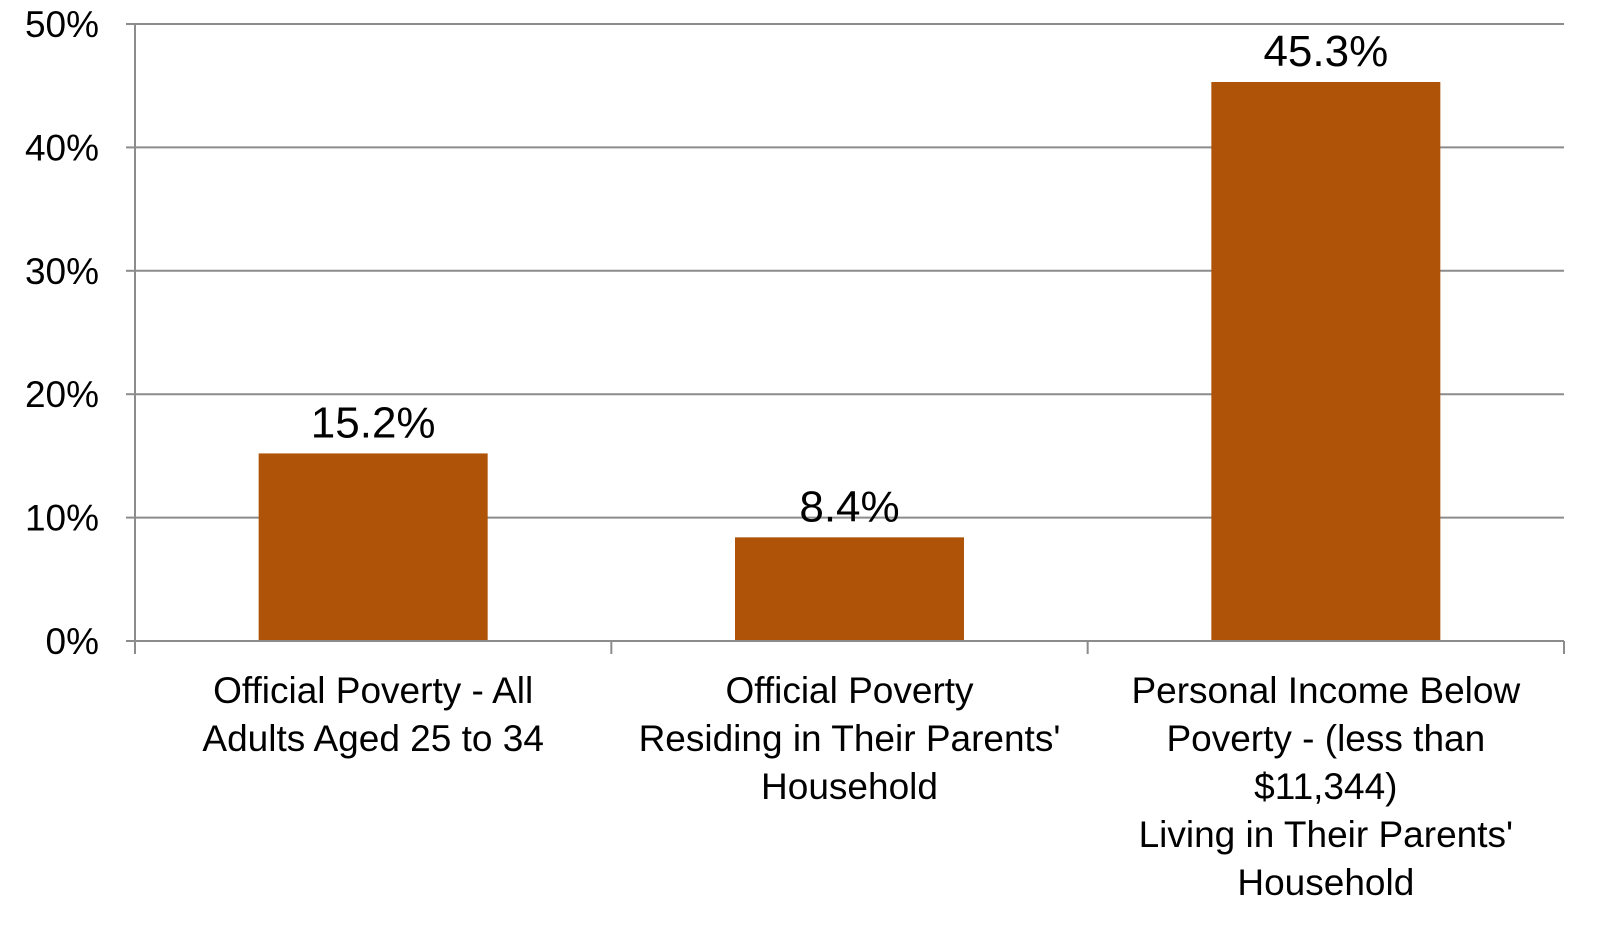  Describe the element at coordinates (849, 690) in the screenshot. I see `category-label-line: Official Poverty` at that location.